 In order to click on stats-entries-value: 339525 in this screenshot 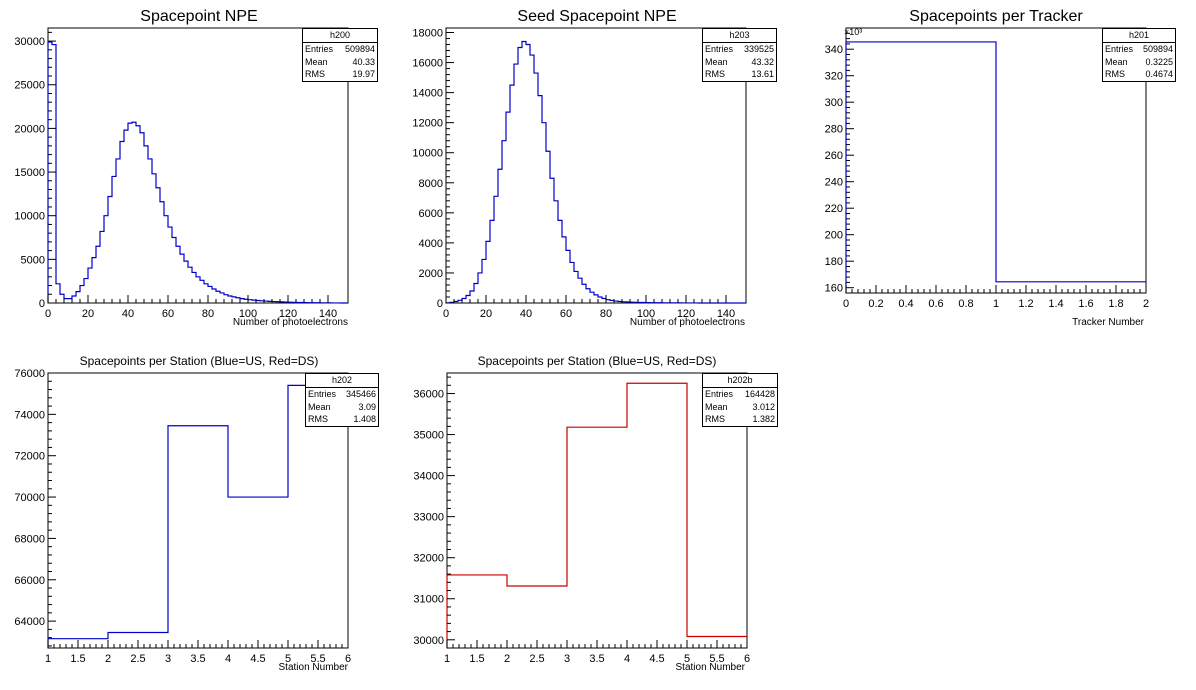, I will do `click(758, 48)`.